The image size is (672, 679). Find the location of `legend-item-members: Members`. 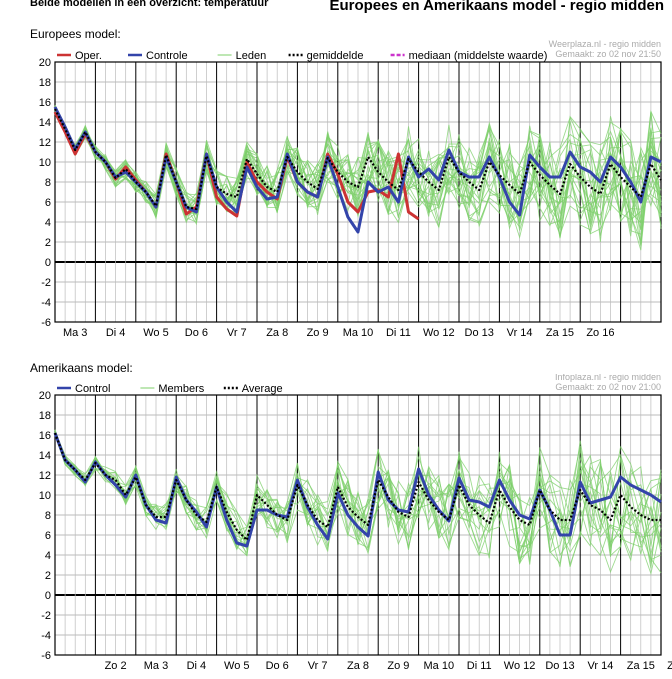

legend-item-members: Members is located at coordinates (172, 389).